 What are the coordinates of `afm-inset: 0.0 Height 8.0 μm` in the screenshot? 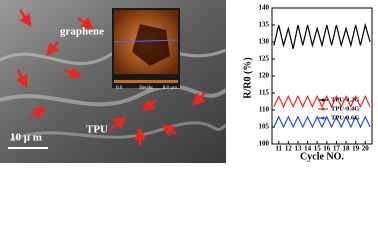 It's located at (146, 49).